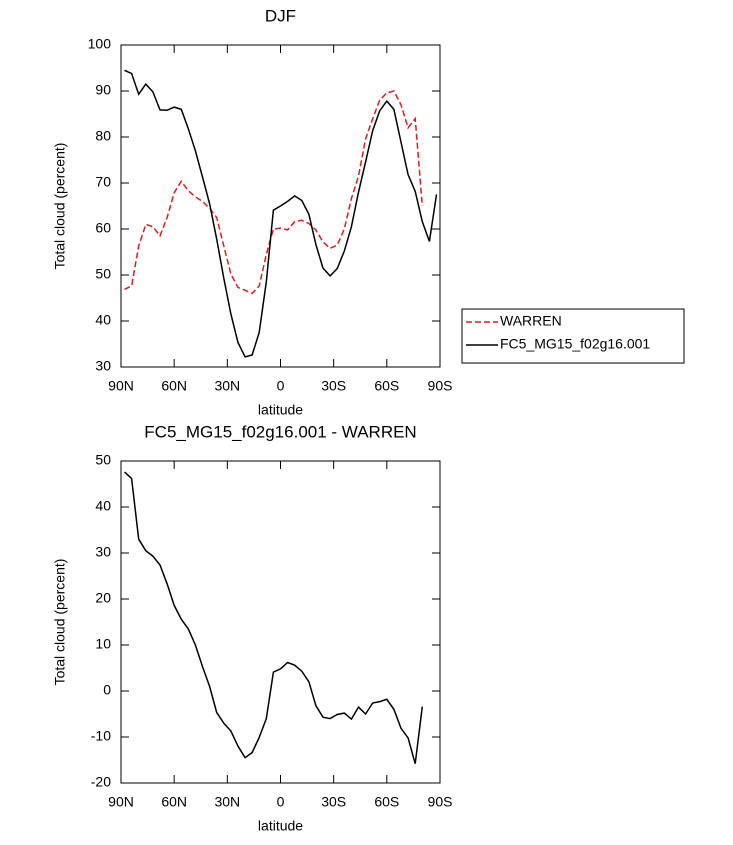  What do you see at coordinates (103, 136) in the screenshot?
I see `y-tick-label: 80` at bounding box center [103, 136].